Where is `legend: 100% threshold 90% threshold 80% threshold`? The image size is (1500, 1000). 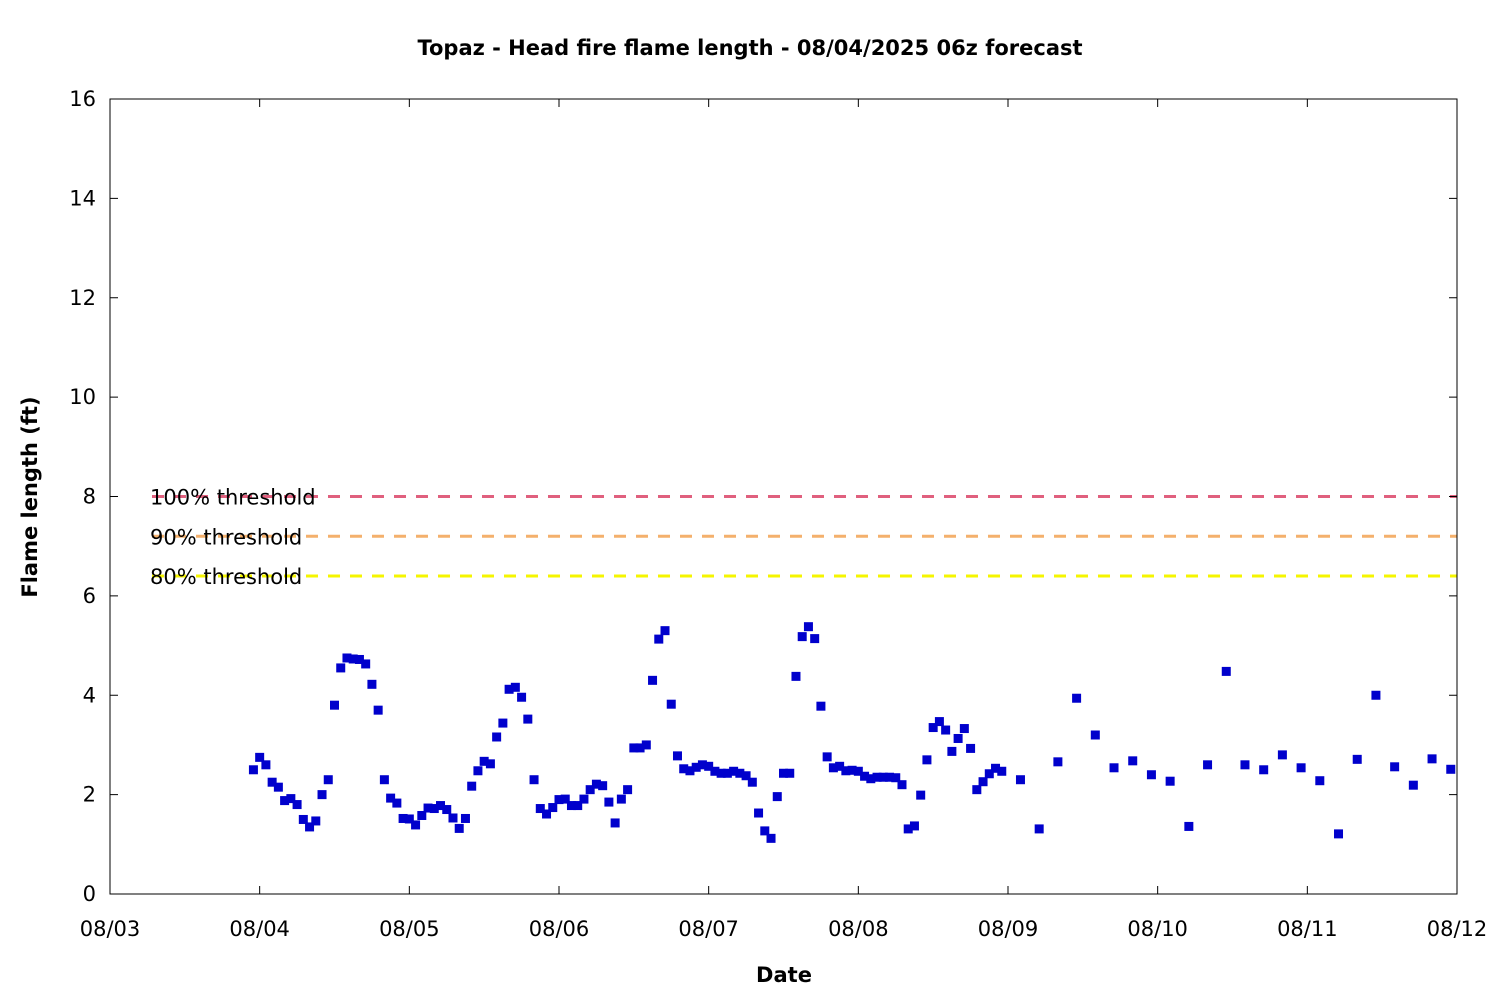 legend: 100% threshold 90% threshold 80% threshold is located at coordinates (233, 538).